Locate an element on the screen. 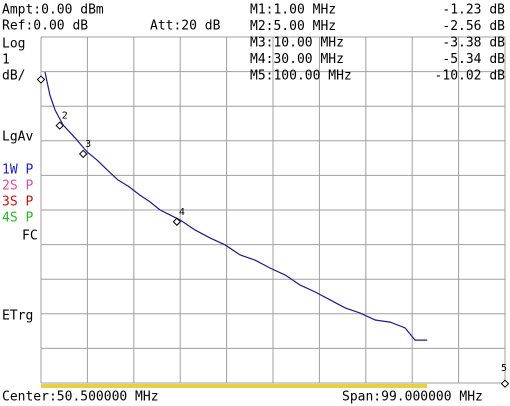 This screenshot has width=510, height=406. marker-freq: M1:1.00 MHz is located at coordinates (293, 10).